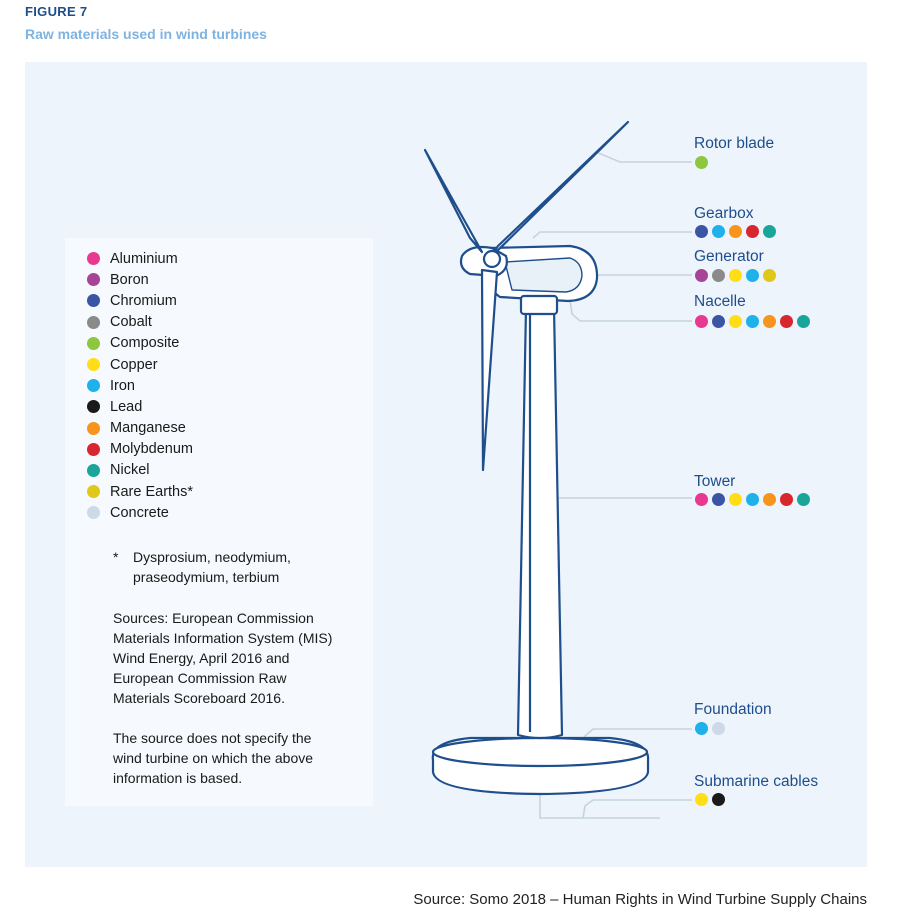 This screenshot has width=904, height=921. What do you see at coordinates (539, 305) in the screenshot?
I see `tower-cap` at bounding box center [539, 305].